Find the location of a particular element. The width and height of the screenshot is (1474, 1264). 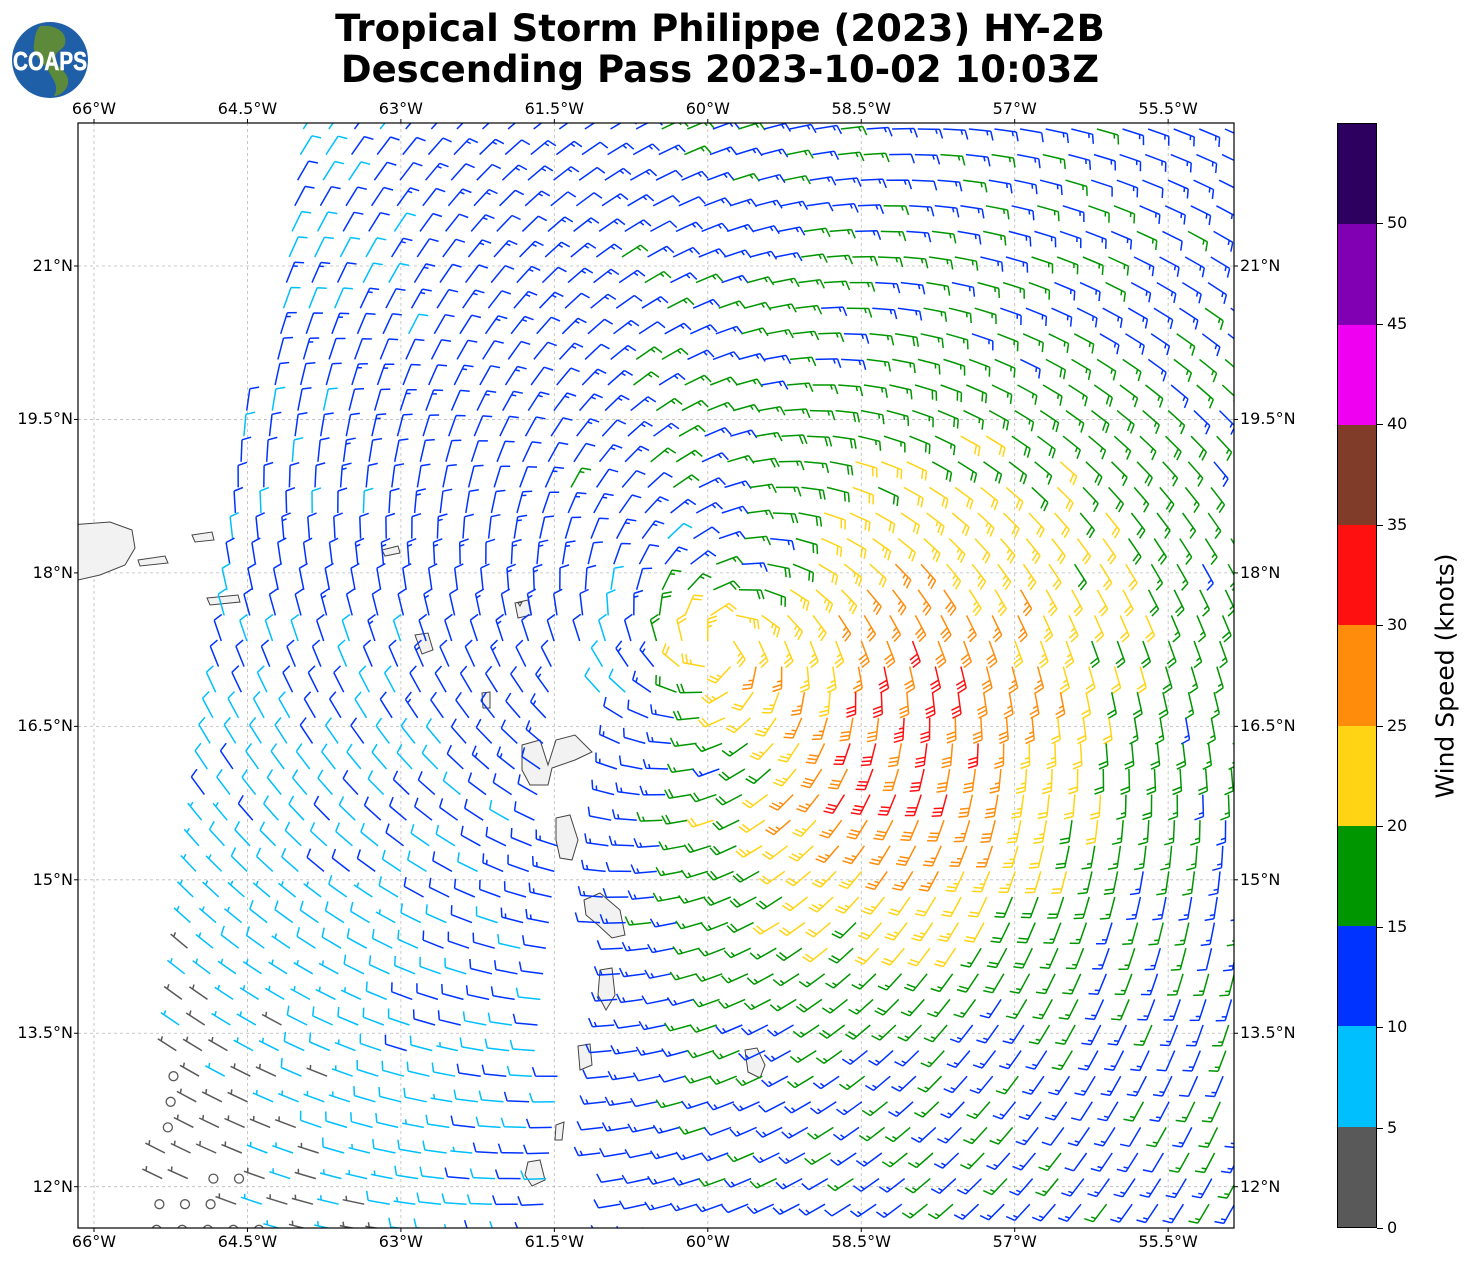

lon-label-bottom: 58.5°W is located at coordinates (861, 1241).